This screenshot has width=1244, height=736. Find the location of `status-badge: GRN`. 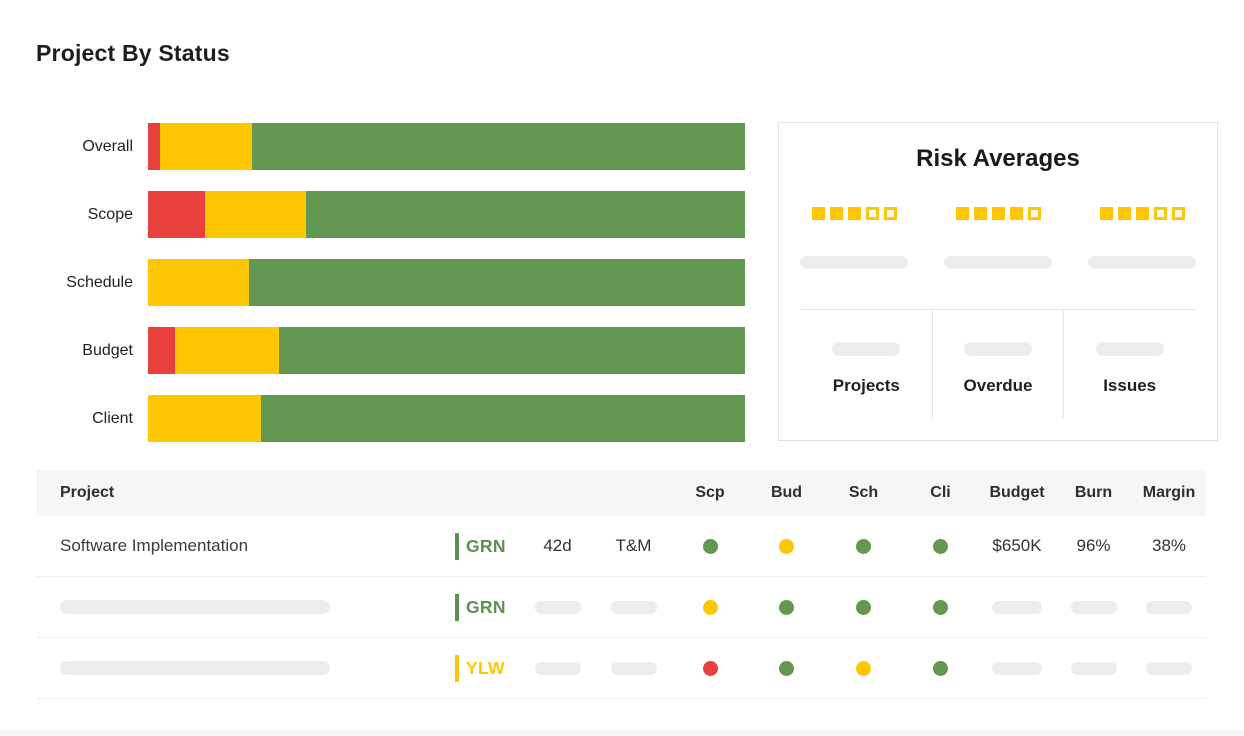

status-badge: GRN is located at coordinates (480, 607).